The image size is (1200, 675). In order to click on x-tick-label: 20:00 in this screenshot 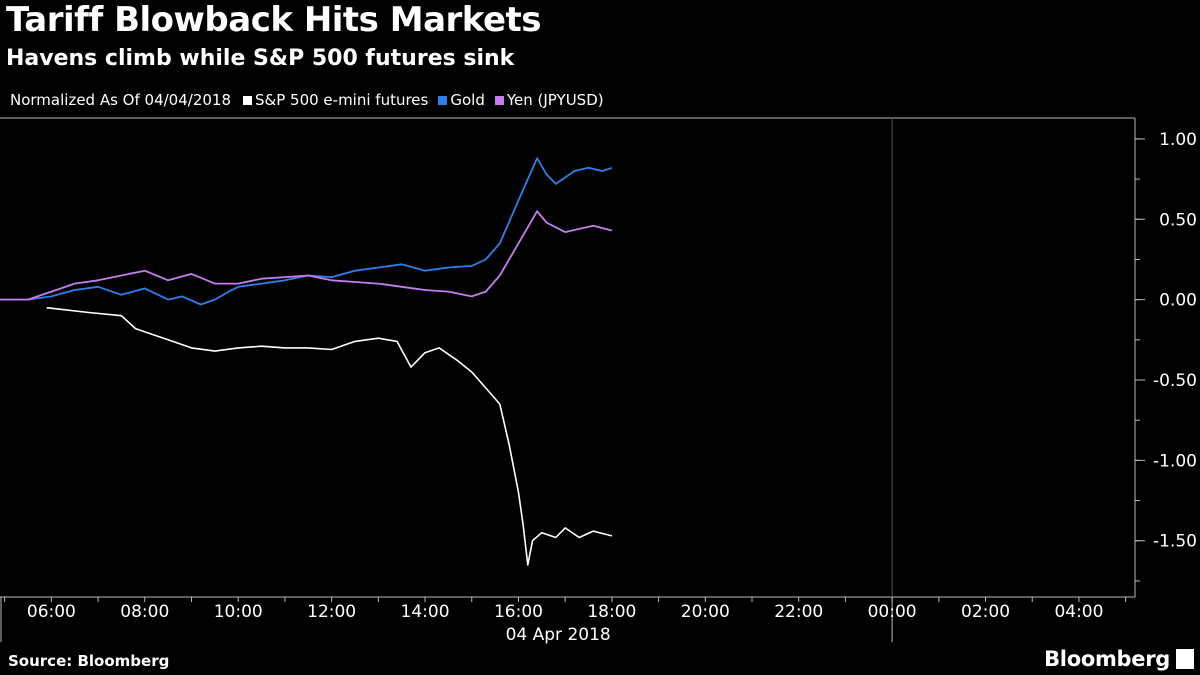, I will do `click(705, 612)`.